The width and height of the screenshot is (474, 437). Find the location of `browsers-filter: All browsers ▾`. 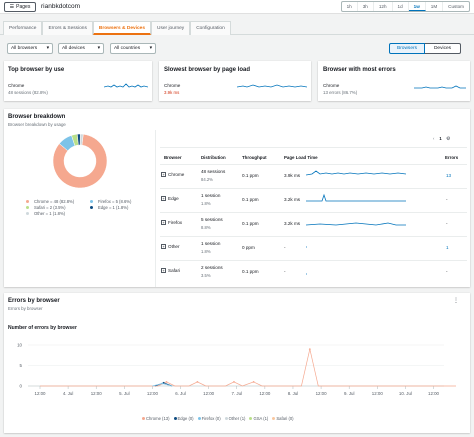

browsers-filter: All browsers ▾ is located at coordinates (30, 48).